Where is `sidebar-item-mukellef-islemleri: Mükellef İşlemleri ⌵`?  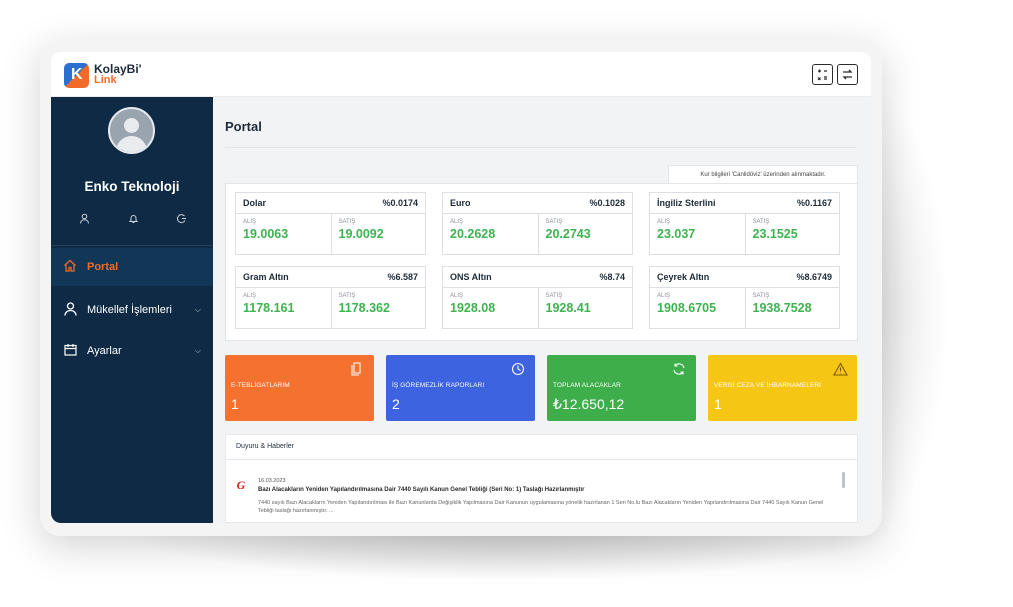 sidebar-item-mukellef-islemleri: Mükellef İşlemleri ⌵ is located at coordinates (132, 310).